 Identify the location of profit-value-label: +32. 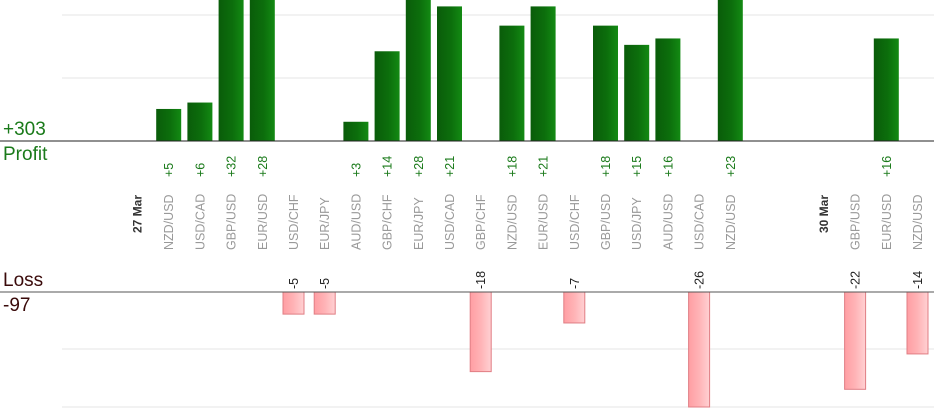
(232, 166).